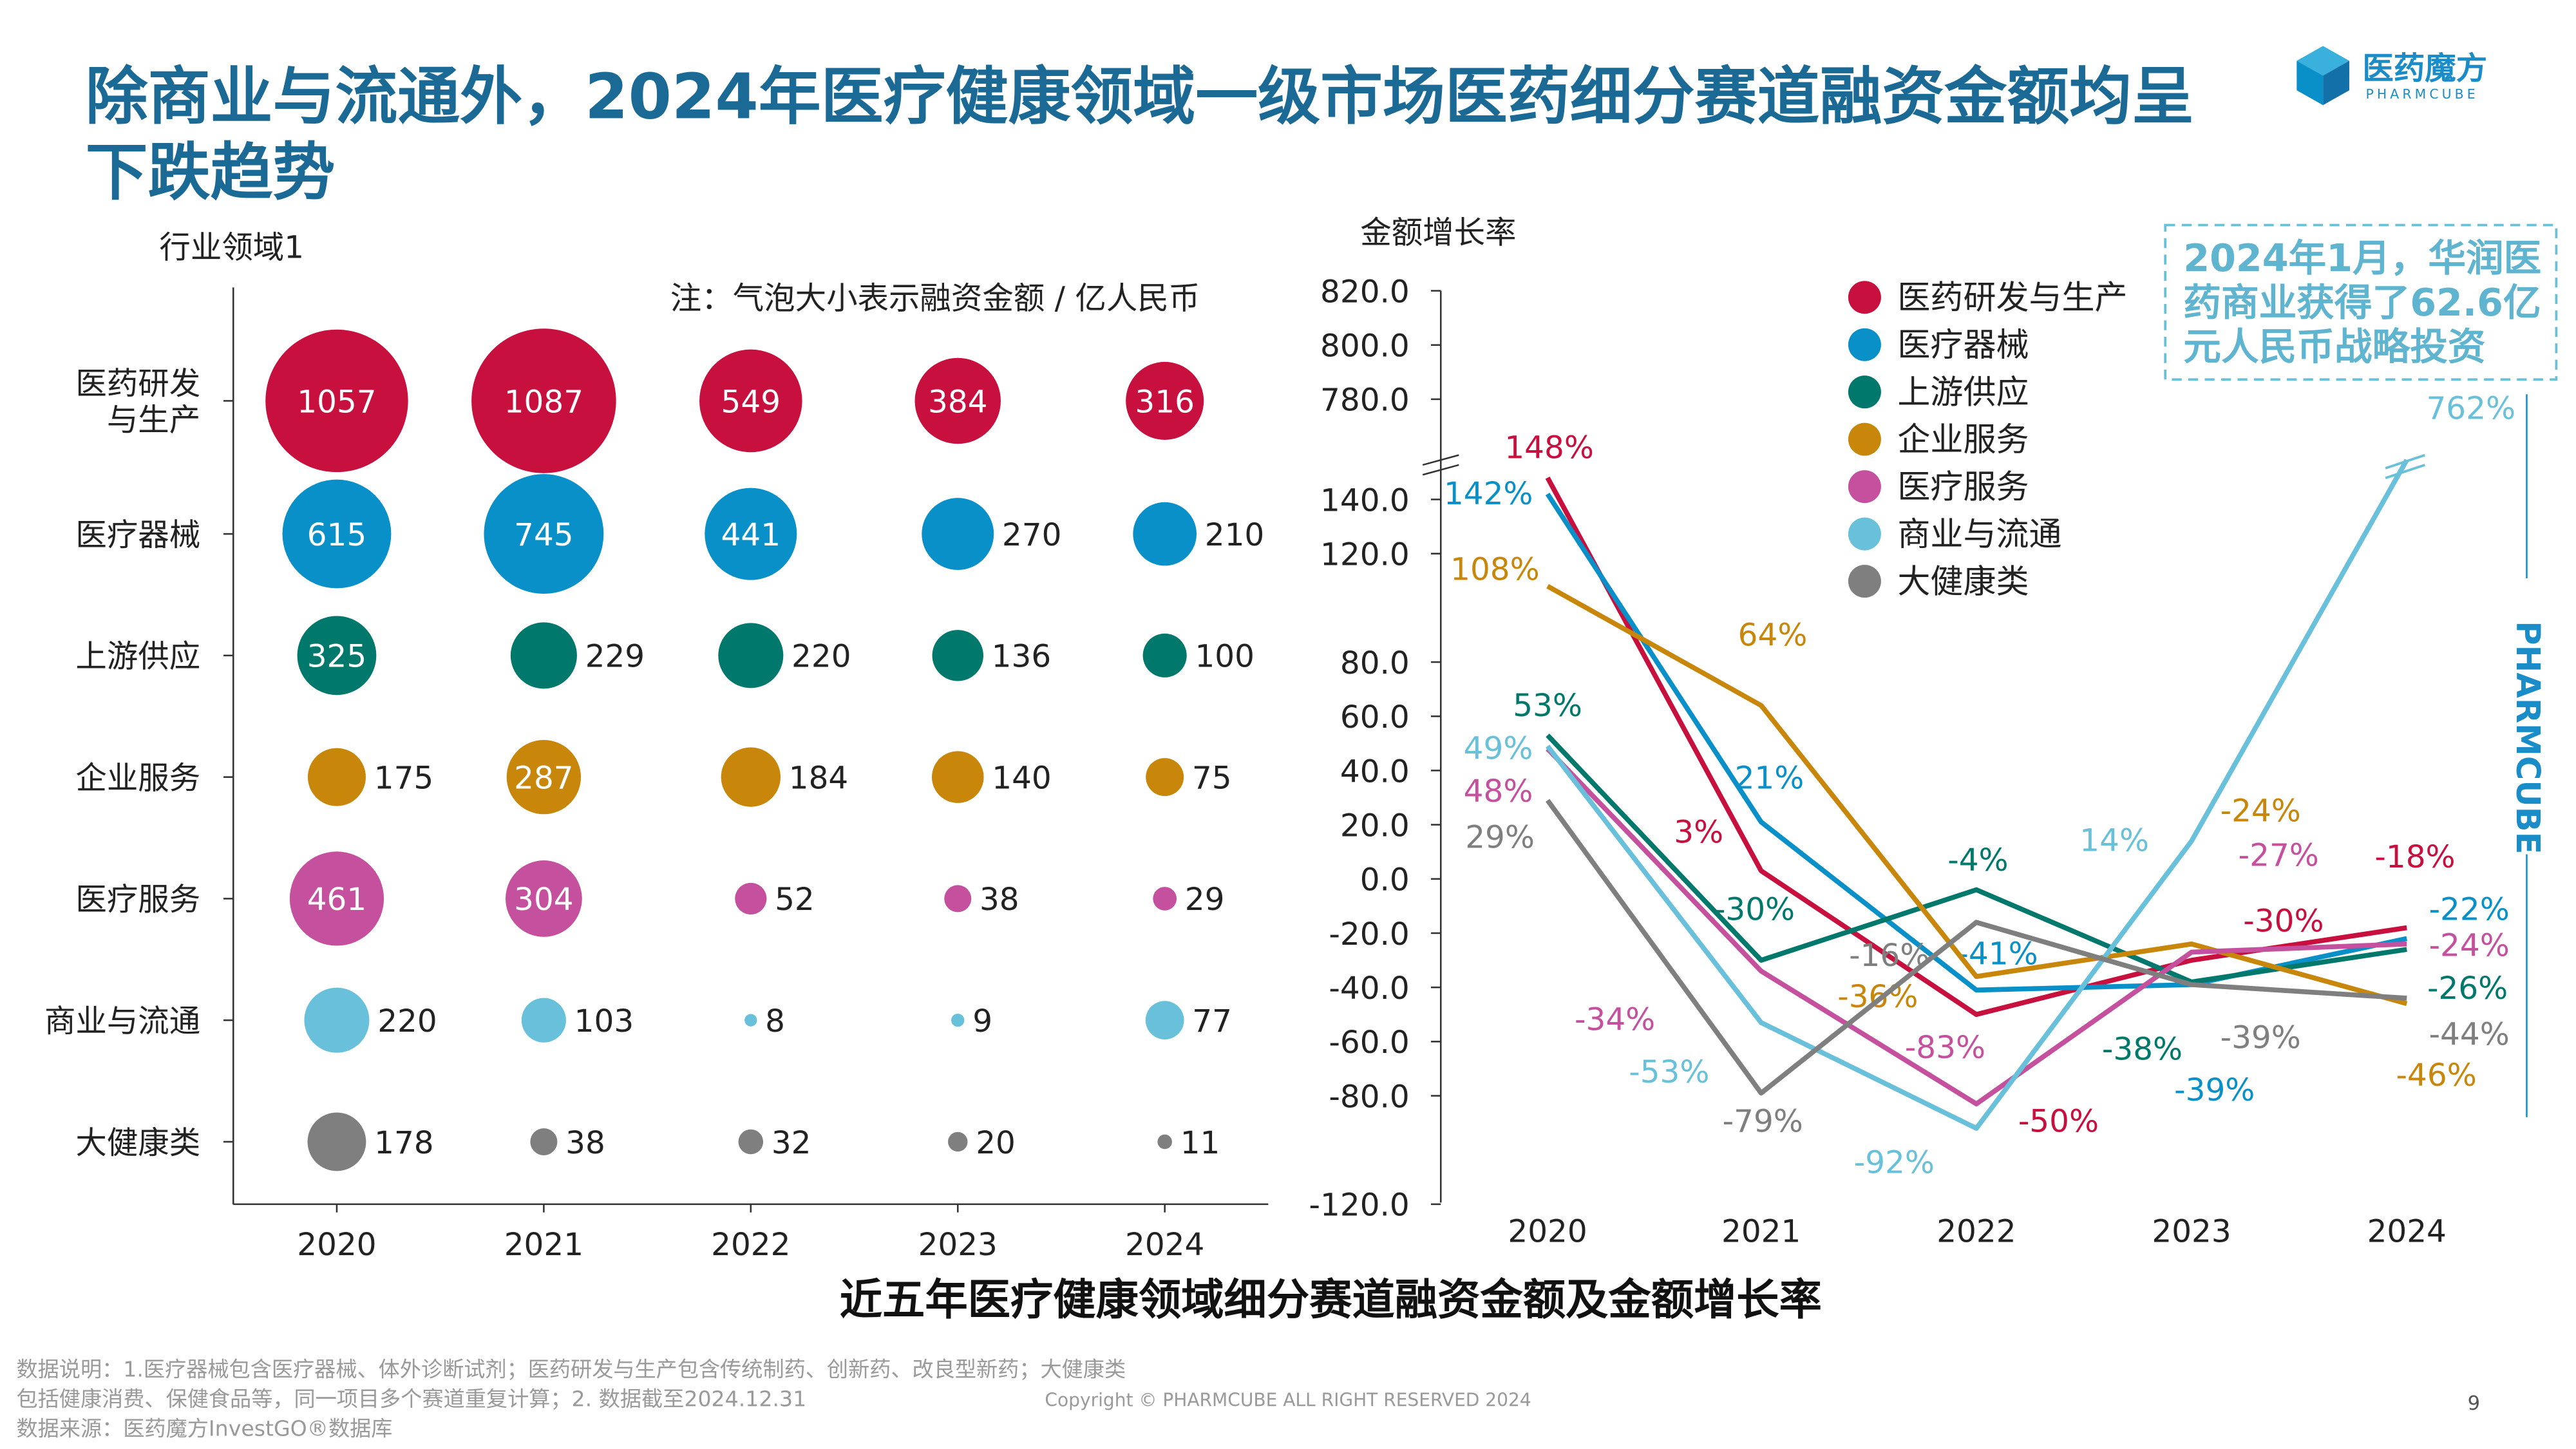 This screenshot has height=1449, width=2576. Describe the element at coordinates (1761, 1232) in the screenshot. I see `x-tick-label: 2021` at that location.